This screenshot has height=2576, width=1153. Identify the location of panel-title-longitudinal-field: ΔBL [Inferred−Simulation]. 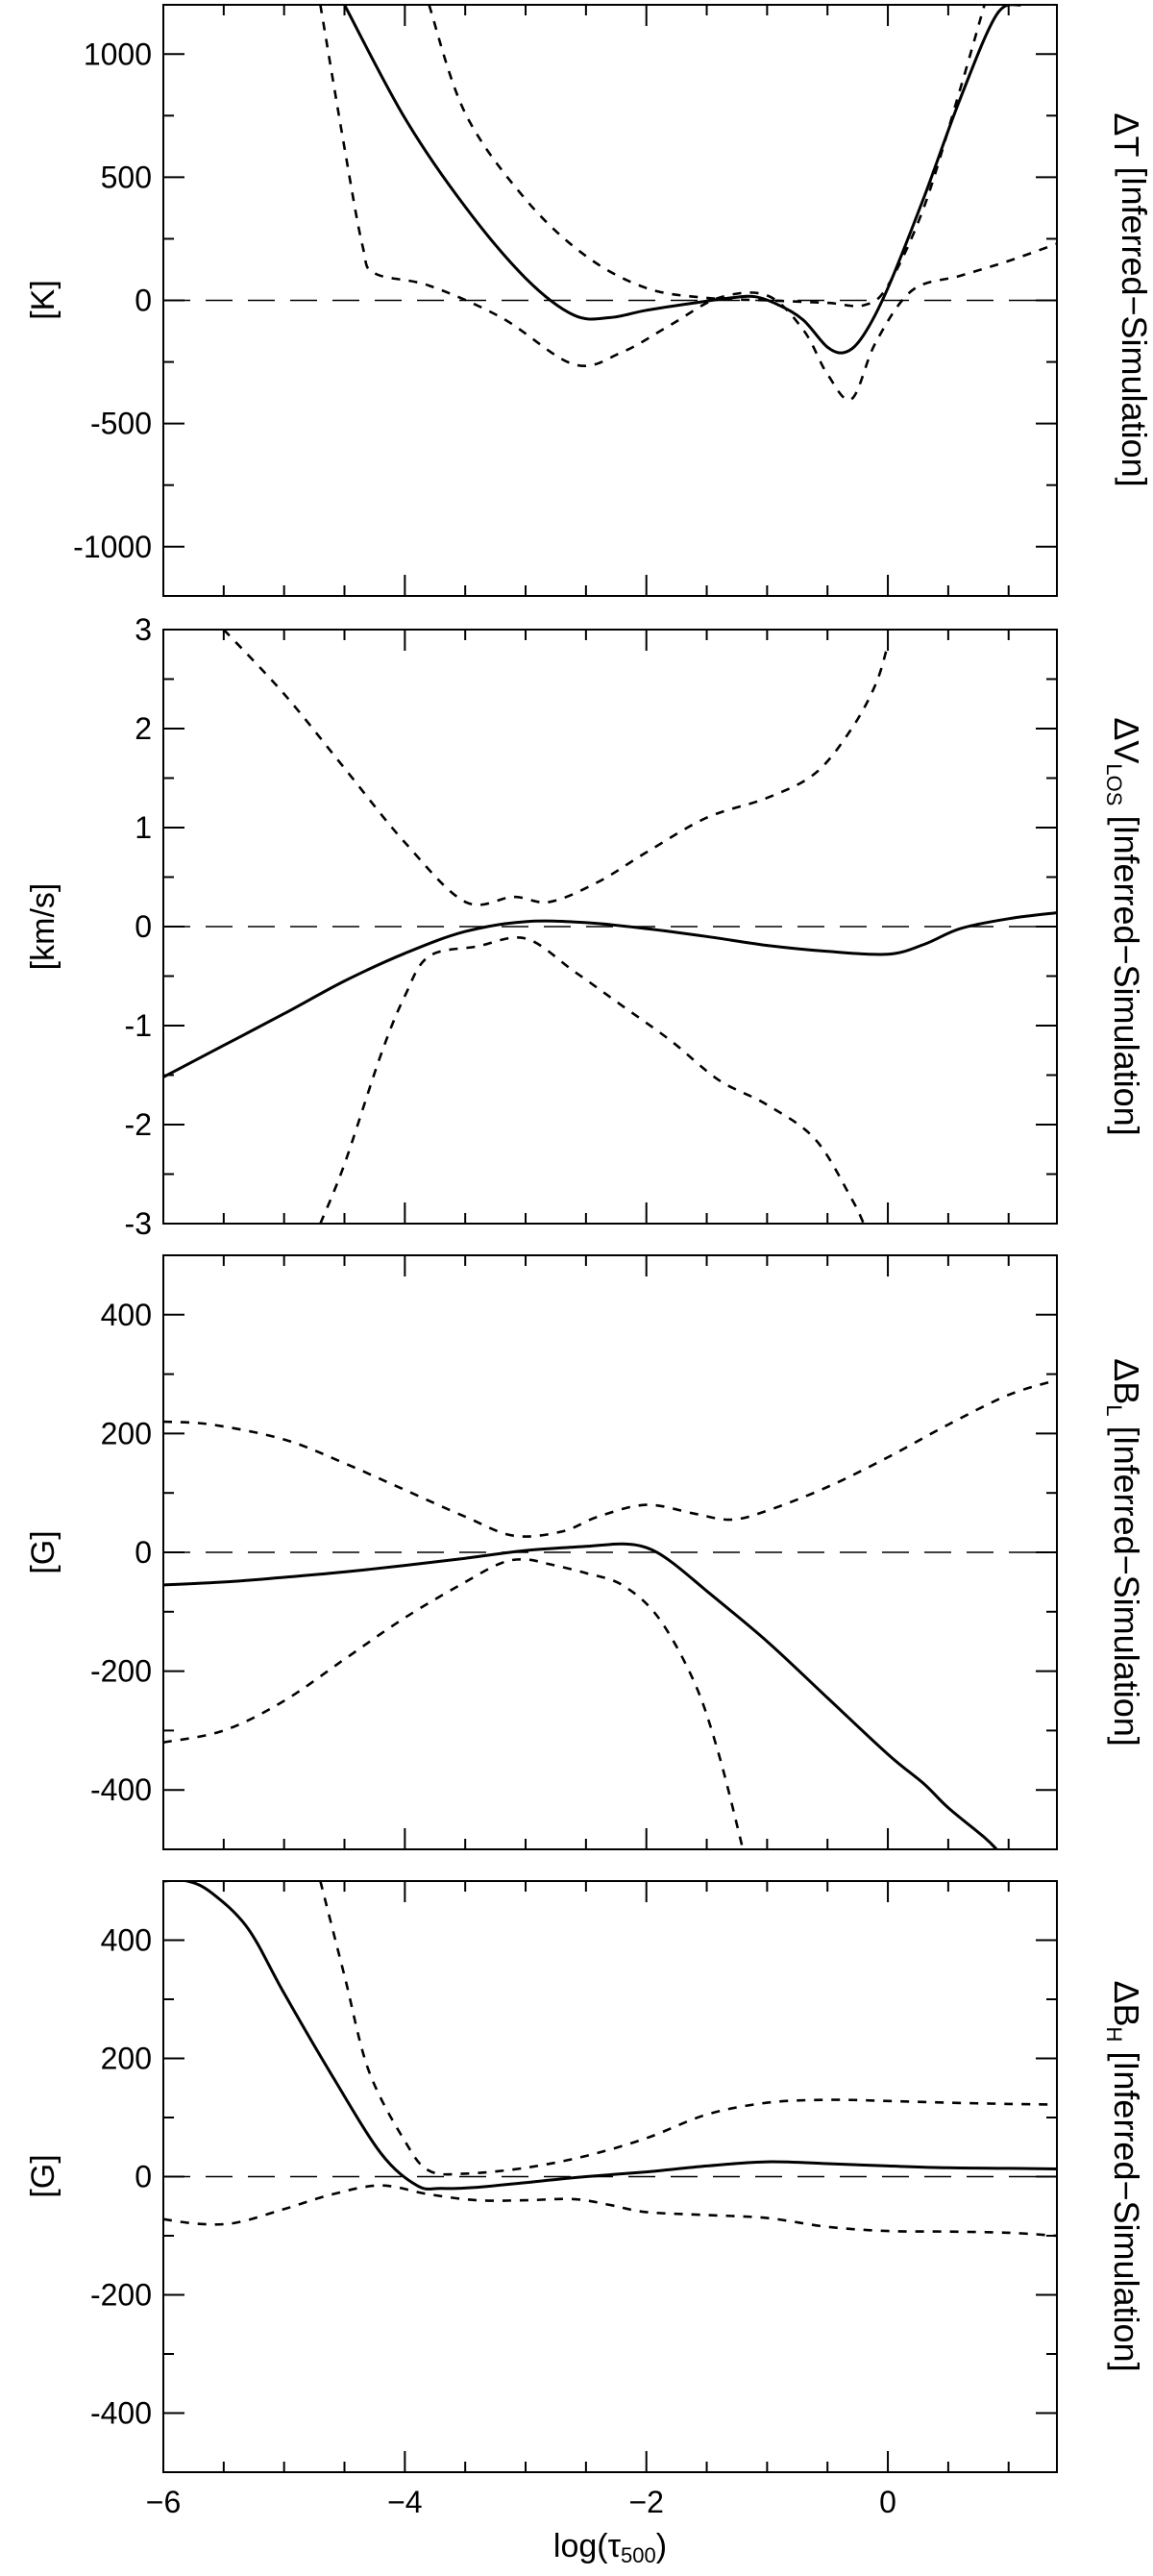
(1124, 1552).